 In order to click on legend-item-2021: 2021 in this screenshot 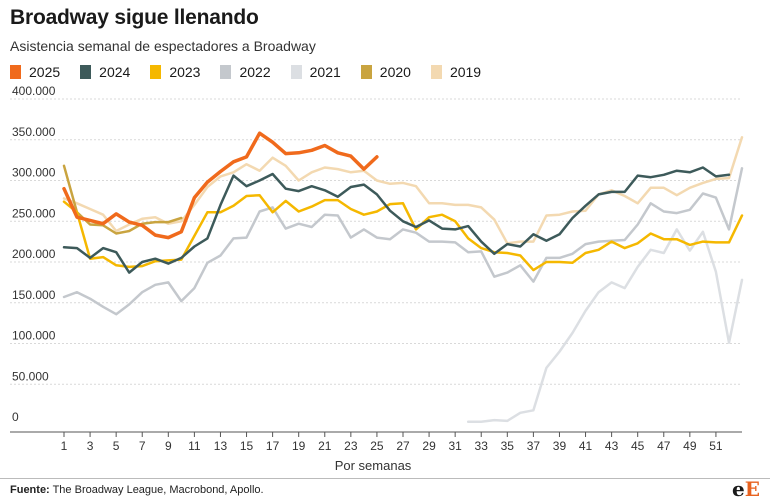, I will do `click(315, 72)`.